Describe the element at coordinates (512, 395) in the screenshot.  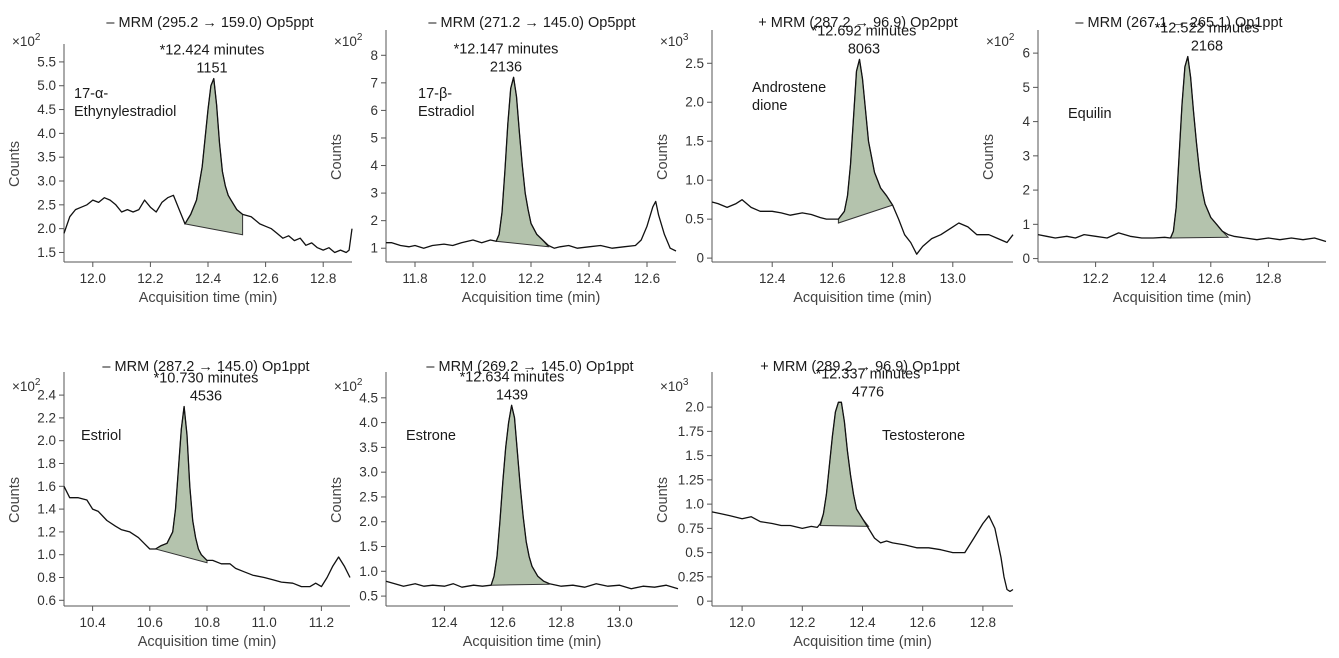
I see `peak-area-label: 1439` at that location.